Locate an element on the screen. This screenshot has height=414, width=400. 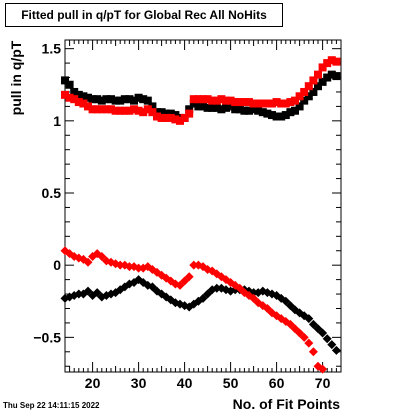
x-tick-label: 20 is located at coordinates (93, 383).